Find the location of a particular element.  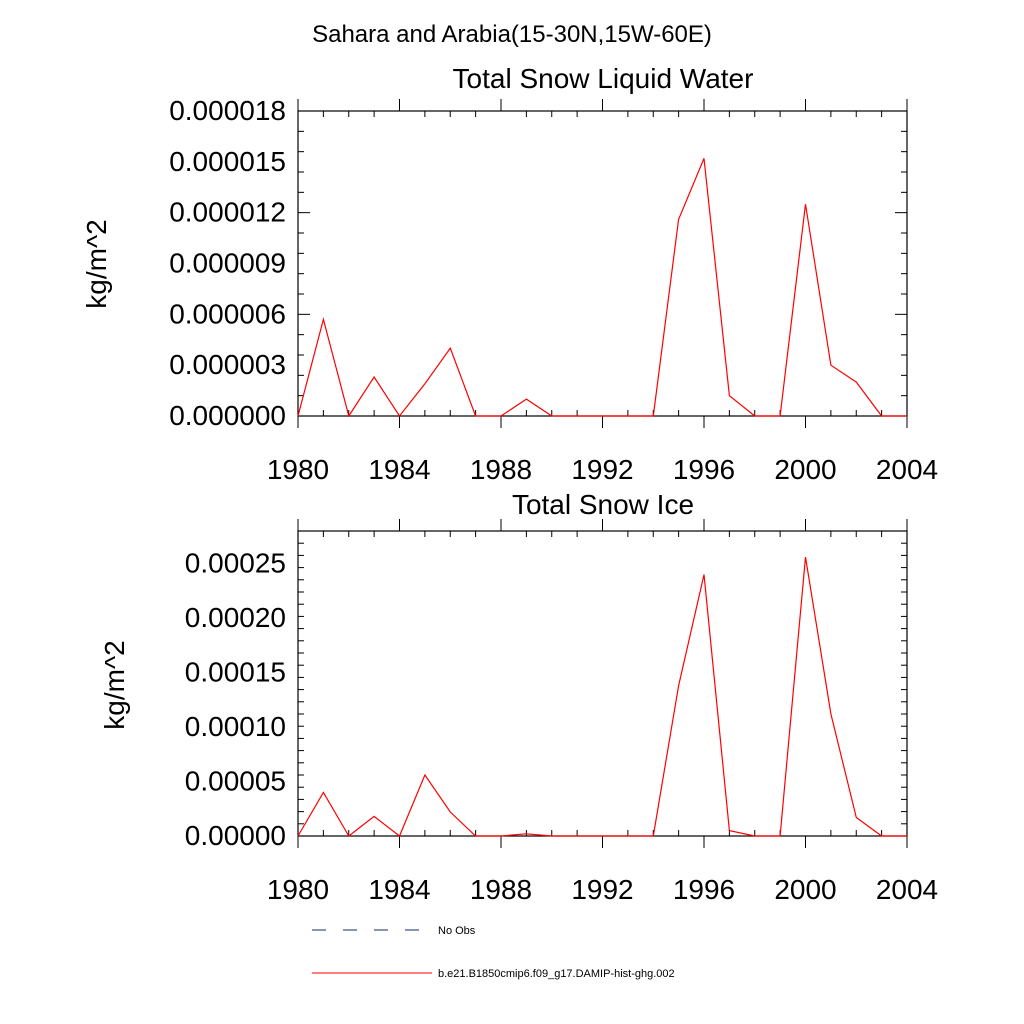

panel-top-ytick-label: 0.000015 is located at coordinates (227, 161).